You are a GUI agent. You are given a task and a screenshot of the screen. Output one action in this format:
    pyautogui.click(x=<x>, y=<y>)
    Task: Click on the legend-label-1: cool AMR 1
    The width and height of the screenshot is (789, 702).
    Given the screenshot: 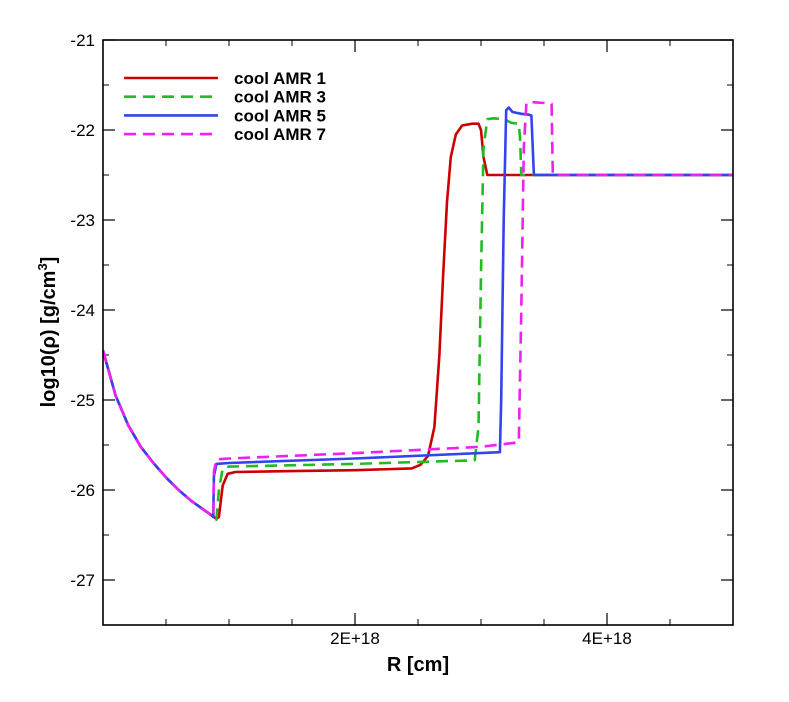 What is the action you would take?
    pyautogui.click(x=280, y=78)
    